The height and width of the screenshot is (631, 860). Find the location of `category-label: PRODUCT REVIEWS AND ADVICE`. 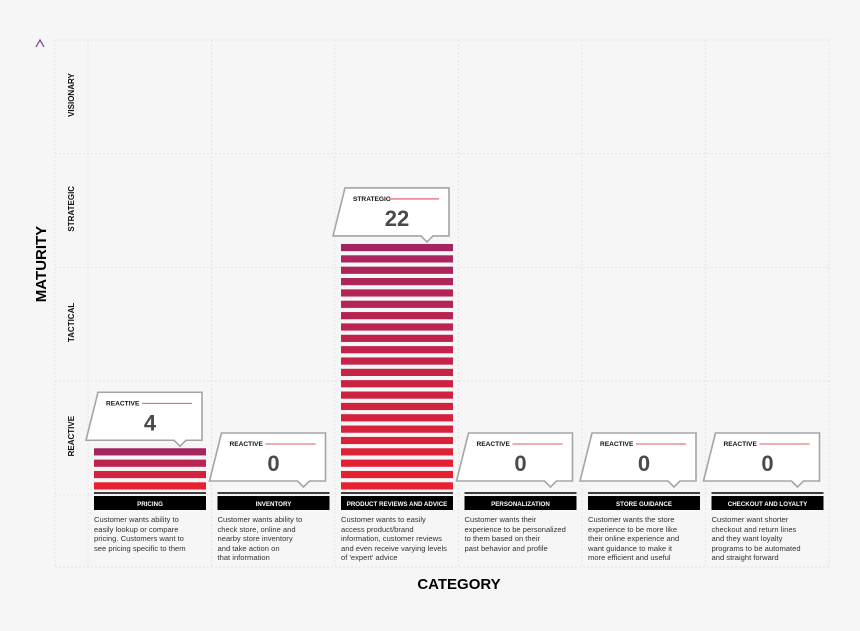

category-label: PRODUCT REVIEWS AND ADVICE is located at coordinates (397, 504).